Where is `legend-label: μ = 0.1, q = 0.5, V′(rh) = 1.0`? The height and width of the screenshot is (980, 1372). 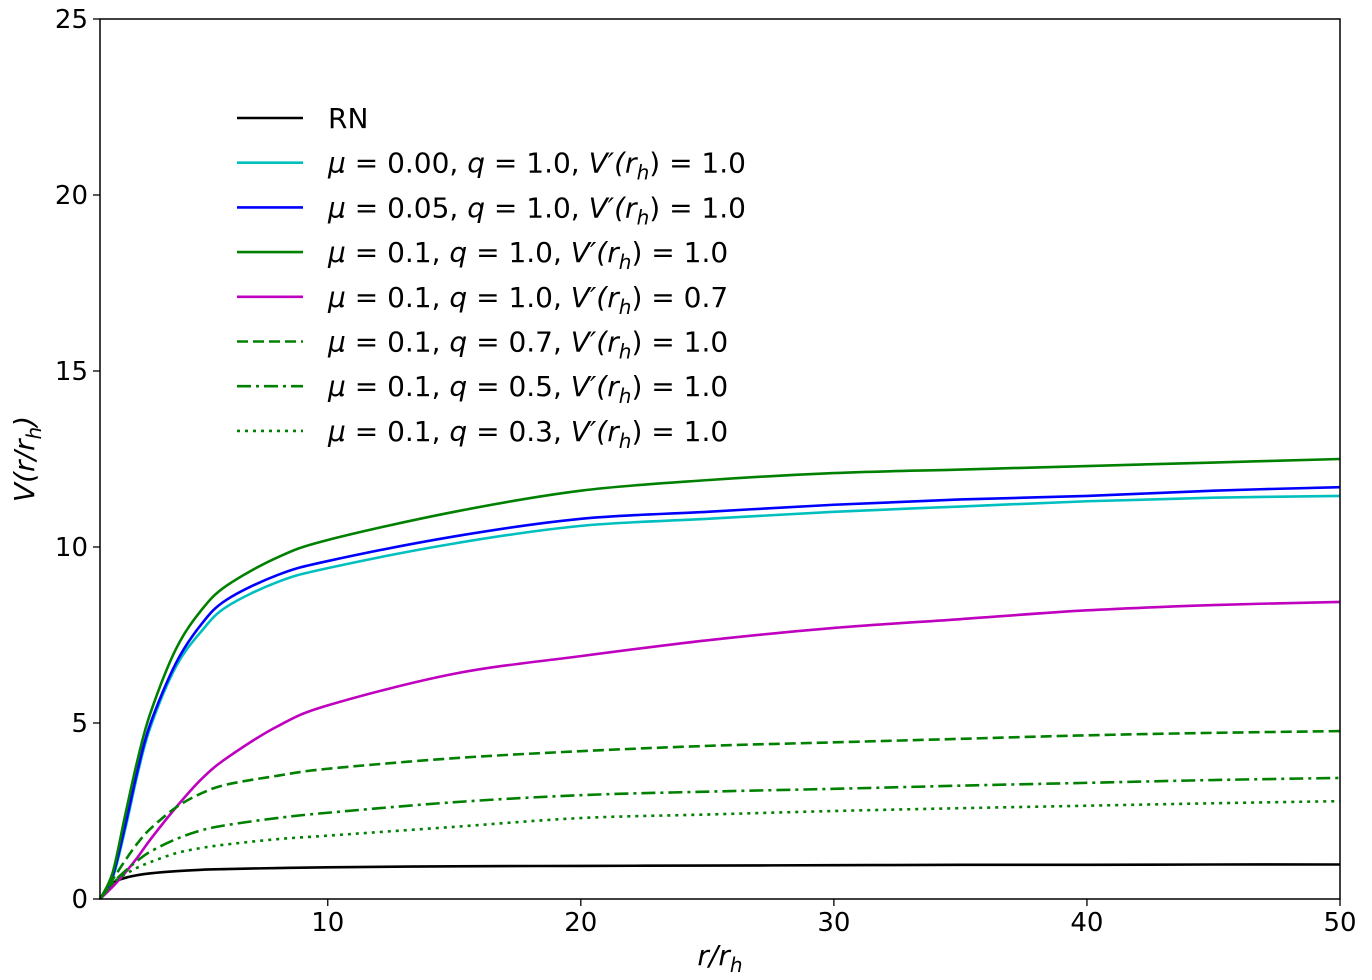
legend-label: μ = 0.1, q = 0.5, V′(rh) = 1.0 is located at coordinates (527, 389).